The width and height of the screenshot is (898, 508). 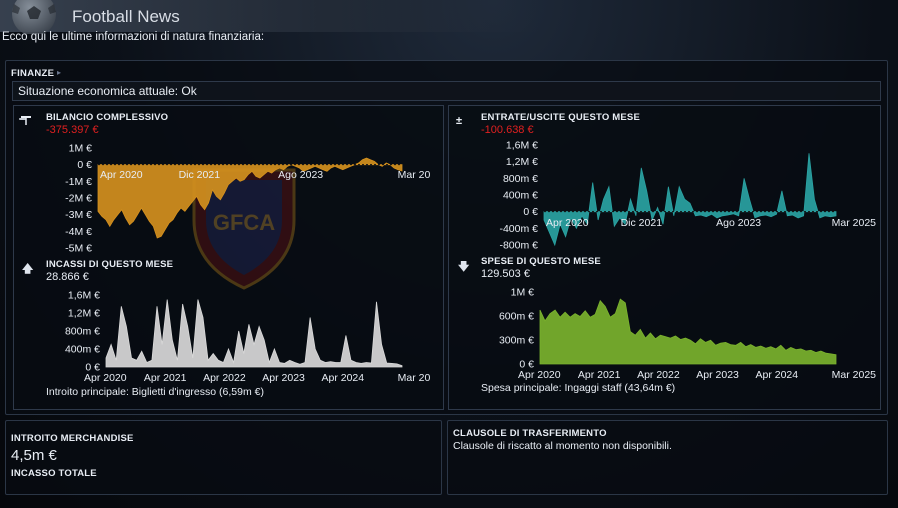 I want to click on chevron-right-icon: ▸, so click(x=59, y=72).